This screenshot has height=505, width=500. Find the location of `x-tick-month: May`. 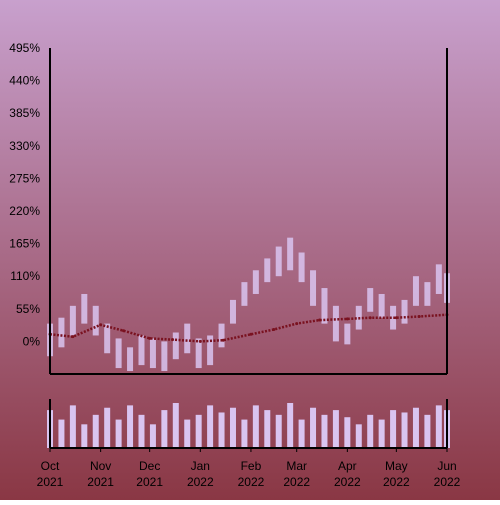

x-tick-month: May is located at coordinates (396, 466).